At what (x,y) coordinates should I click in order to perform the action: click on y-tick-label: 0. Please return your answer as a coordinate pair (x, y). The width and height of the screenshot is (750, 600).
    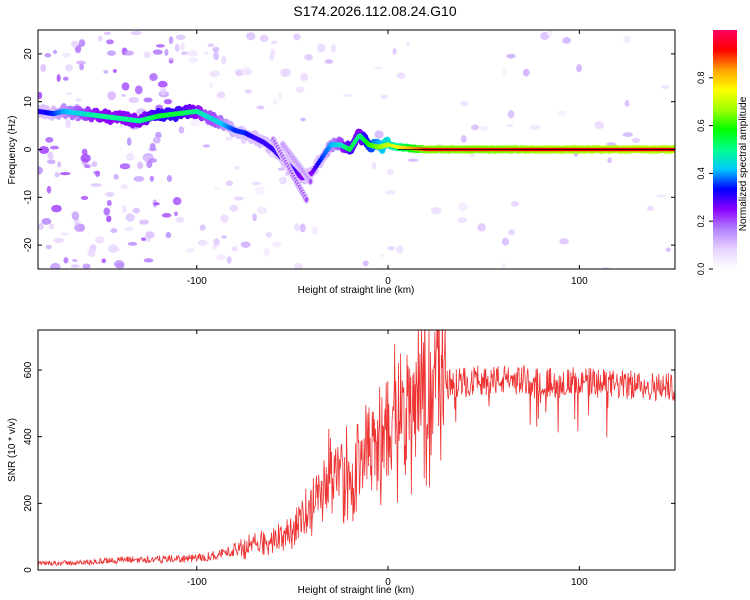
    Looking at the image, I should click on (28, 149).